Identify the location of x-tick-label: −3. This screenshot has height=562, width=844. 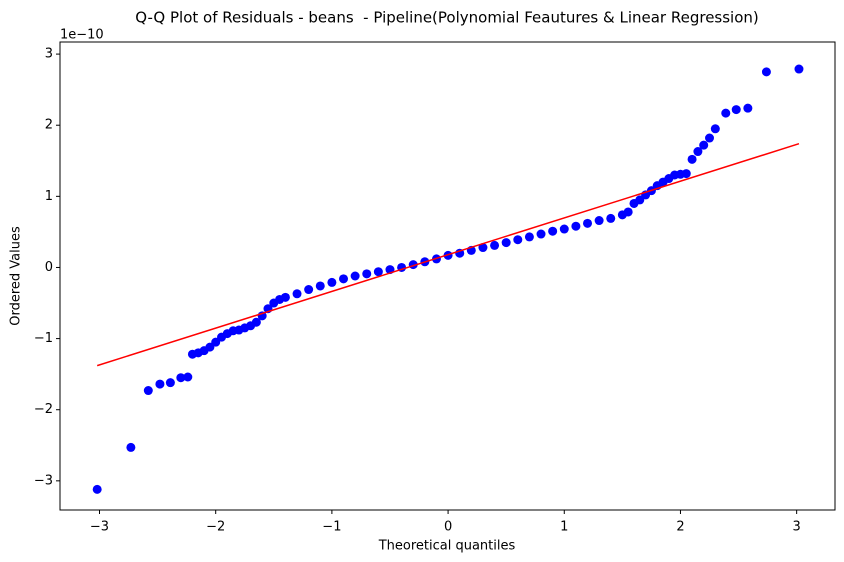
(99, 527).